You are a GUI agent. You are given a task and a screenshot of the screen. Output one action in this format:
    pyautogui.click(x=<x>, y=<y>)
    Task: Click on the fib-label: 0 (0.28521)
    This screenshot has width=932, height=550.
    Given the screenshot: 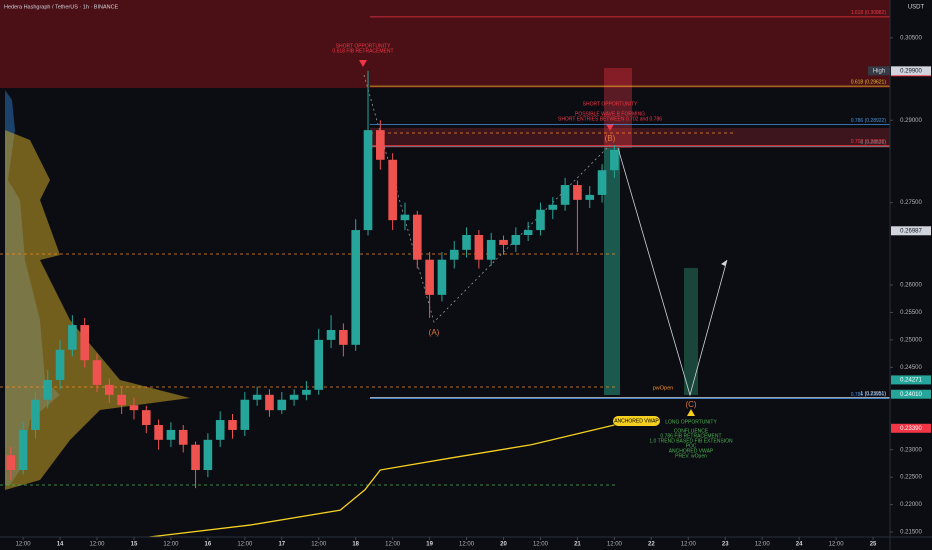 What is the action you would take?
    pyautogui.click(x=873, y=143)
    